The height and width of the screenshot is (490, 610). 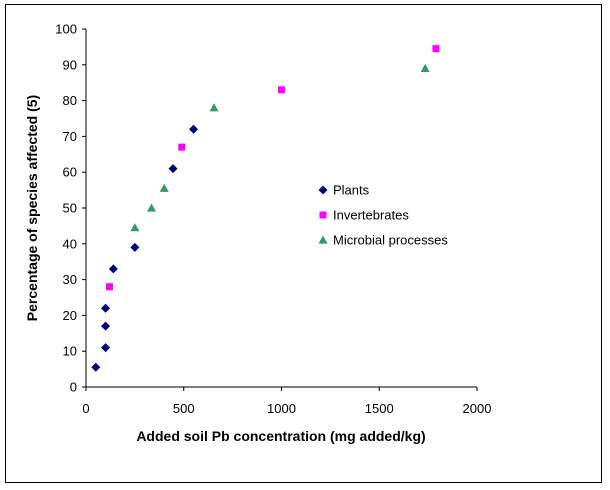 What do you see at coordinates (371, 215) in the screenshot?
I see `legend-invertebrates-label: Invertebrates` at bounding box center [371, 215].